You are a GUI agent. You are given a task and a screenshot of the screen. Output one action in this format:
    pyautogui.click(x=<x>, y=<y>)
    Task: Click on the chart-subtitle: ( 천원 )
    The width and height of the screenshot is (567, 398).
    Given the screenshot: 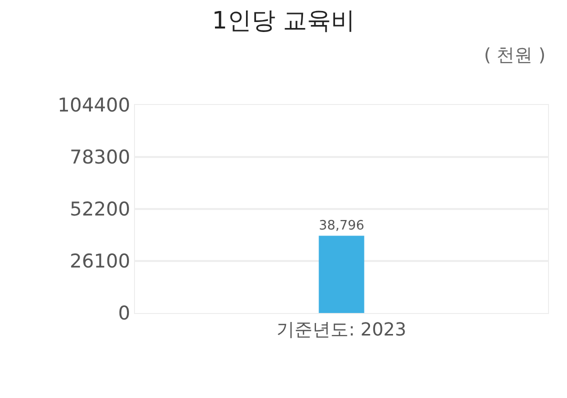 What is the action you would take?
    pyautogui.click(x=515, y=55)
    